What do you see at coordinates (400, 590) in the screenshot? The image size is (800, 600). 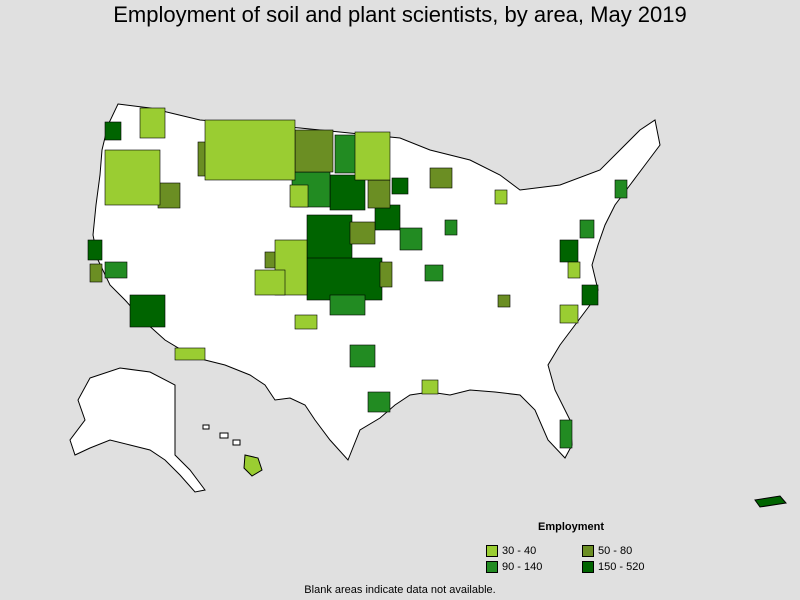 I see `footnote: Blank areas indicate data not available.` at bounding box center [400, 590].